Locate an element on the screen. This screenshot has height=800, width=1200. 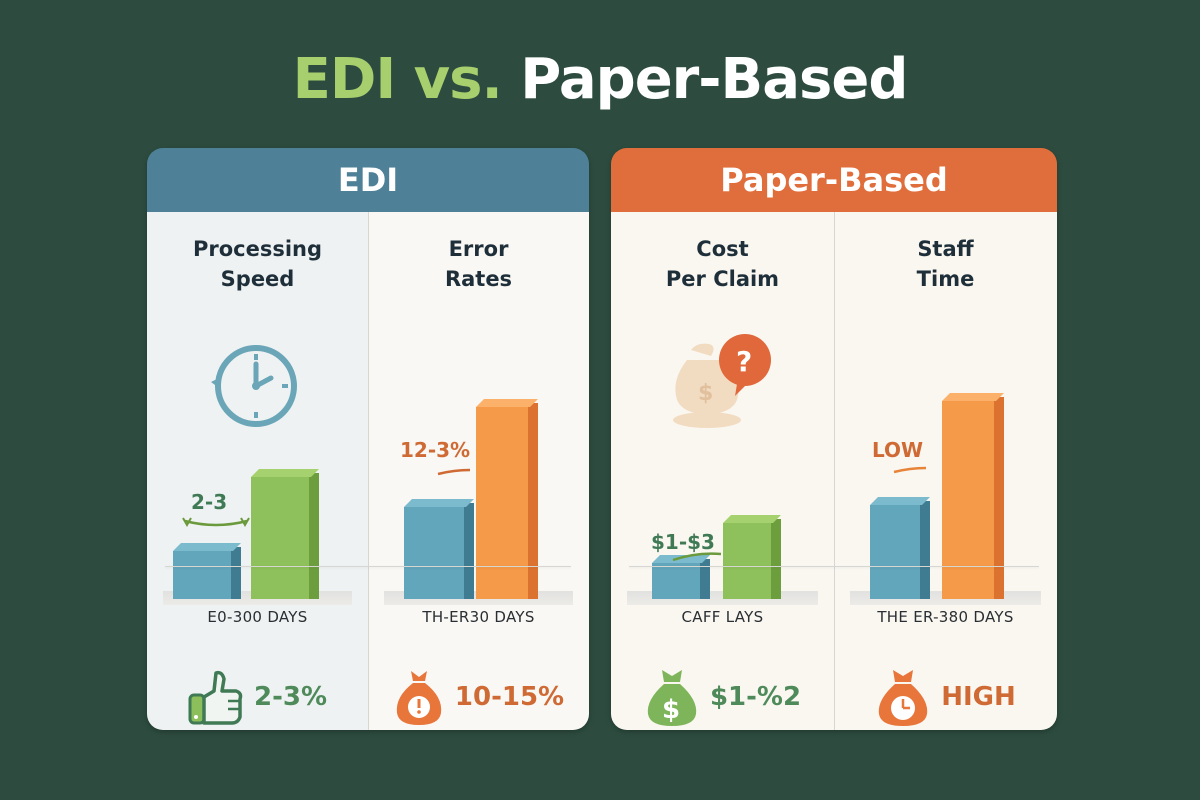
cost-per-claim-bar-chart: $1-$3 is located at coordinates (722, 522).